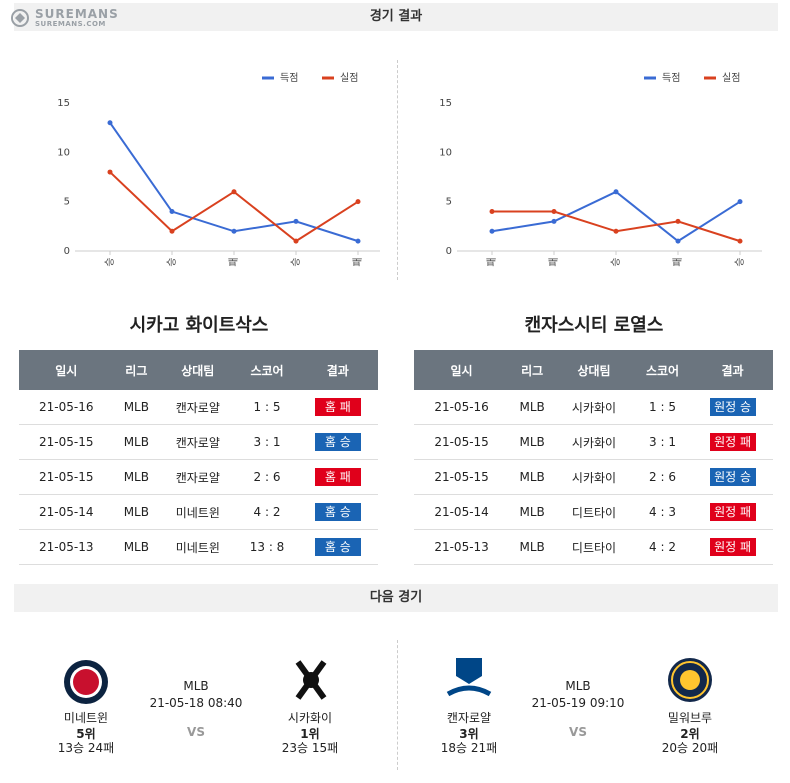 This screenshot has width=790, height=783. I want to click on row: 21-05-14 MLB 디트타이 4 : 3 원정 패, so click(593, 512).